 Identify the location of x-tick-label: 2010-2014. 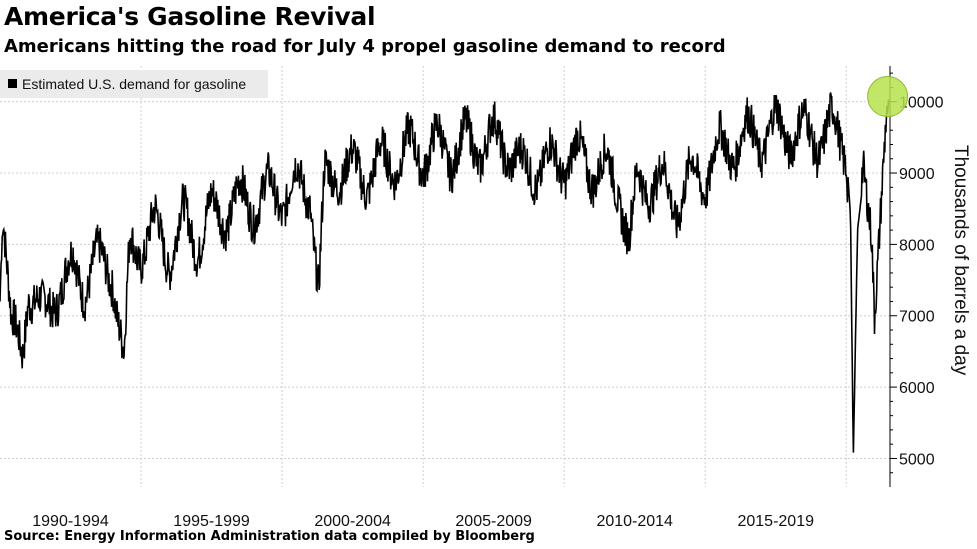
(634, 521).